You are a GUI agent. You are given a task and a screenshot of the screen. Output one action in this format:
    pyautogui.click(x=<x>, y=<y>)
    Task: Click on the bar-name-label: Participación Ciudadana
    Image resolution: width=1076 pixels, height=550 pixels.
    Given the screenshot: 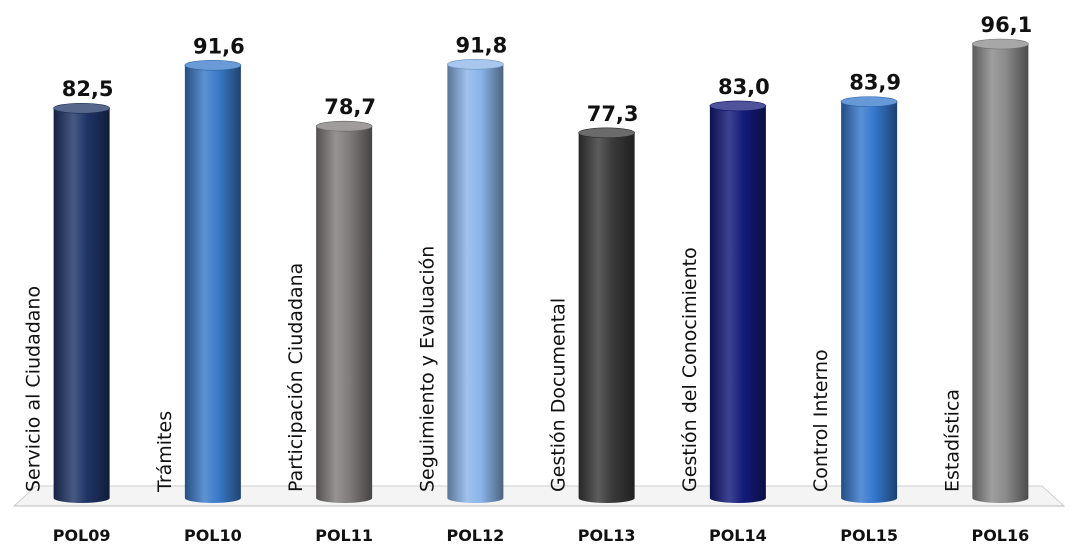 What is the action you would take?
    pyautogui.click(x=296, y=377)
    